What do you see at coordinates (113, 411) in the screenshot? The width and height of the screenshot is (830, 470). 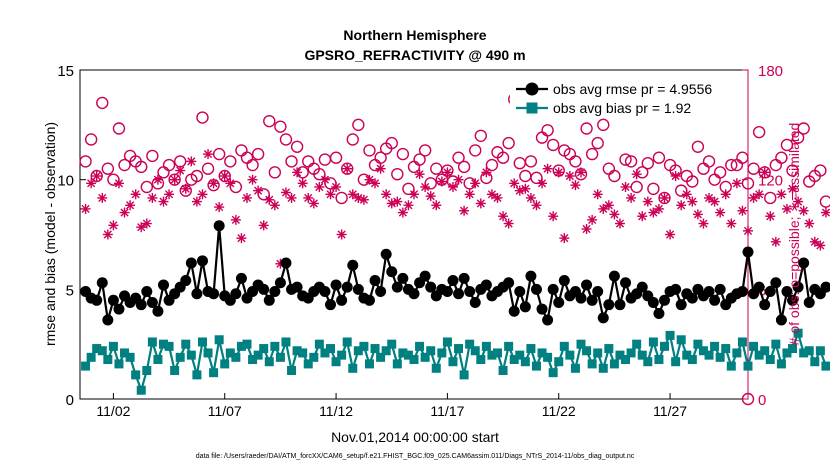 I see `x-tick-label: 11/02` at bounding box center [113, 411].